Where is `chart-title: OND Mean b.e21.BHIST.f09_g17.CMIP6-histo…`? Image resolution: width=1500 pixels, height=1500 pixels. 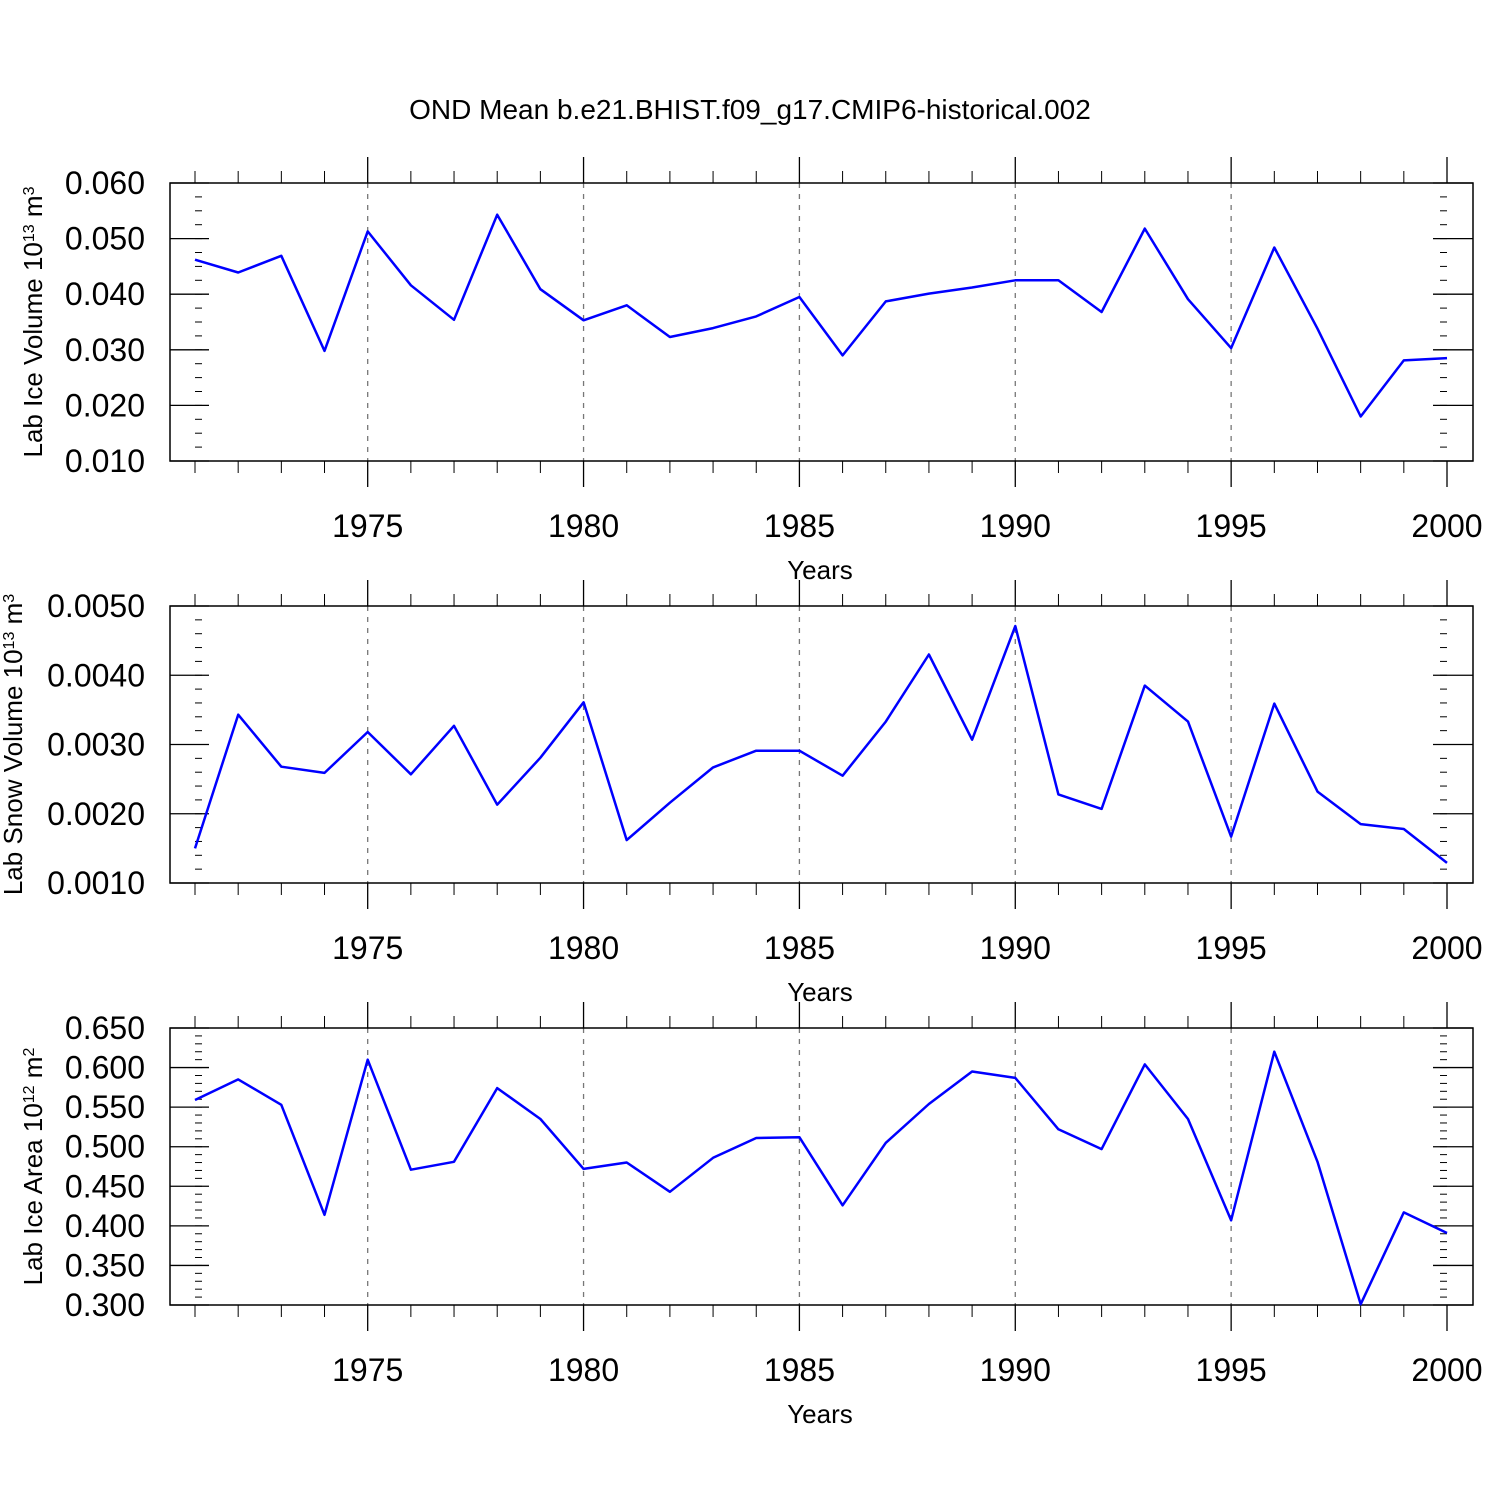
chart-title: OND Mean b.e21.BHIST.f09_g17.CMIP6-histo… is located at coordinates (750, 109).